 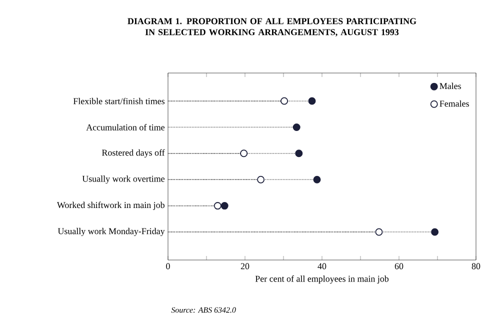 I want to click on y-tick-label: Usually work overtime, so click(x=123, y=180).